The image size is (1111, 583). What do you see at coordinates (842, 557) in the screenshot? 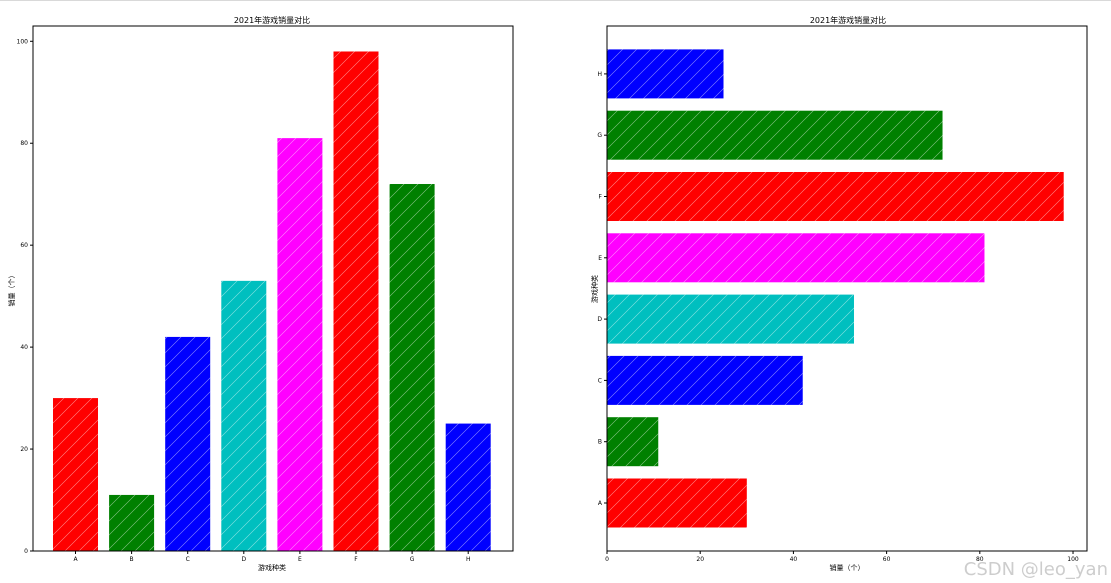
I see `x-axis-ticks: 0 20 40 60 80 100` at bounding box center [842, 557].